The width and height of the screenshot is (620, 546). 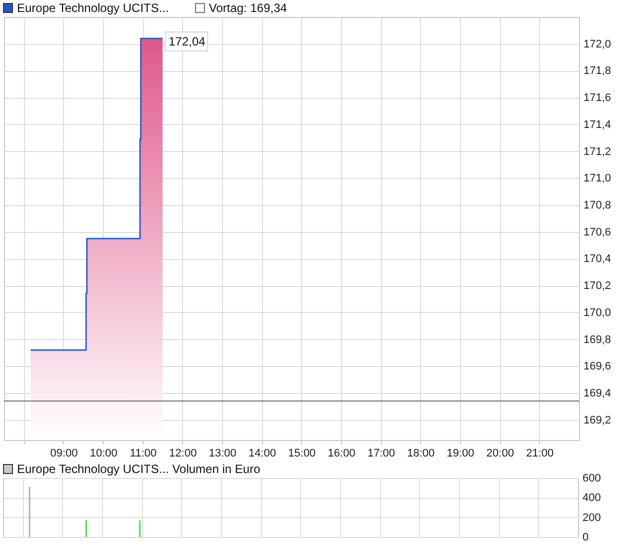 I want to click on y-tick-label: 171,0, so click(x=598, y=178).